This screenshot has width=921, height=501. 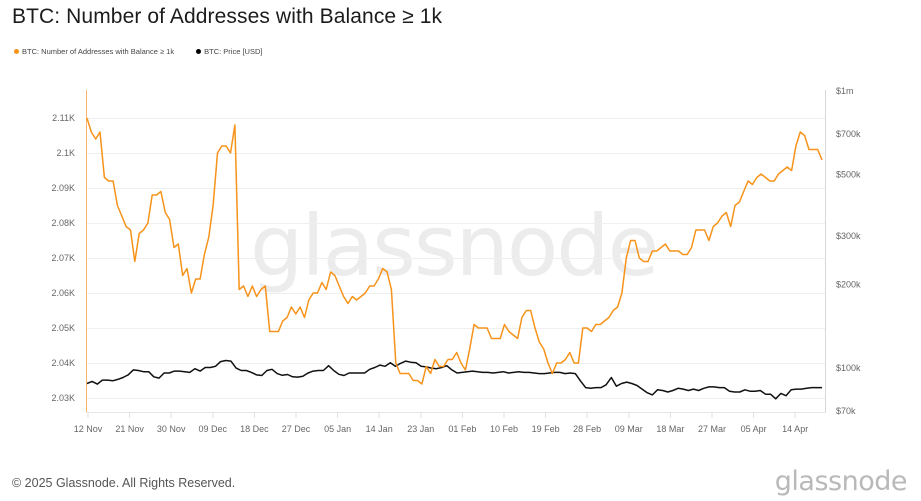 What do you see at coordinates (63, 363) in the screenshot?
I see `y-left-tick-label: 2.04K` at bounding box center [63, 363].